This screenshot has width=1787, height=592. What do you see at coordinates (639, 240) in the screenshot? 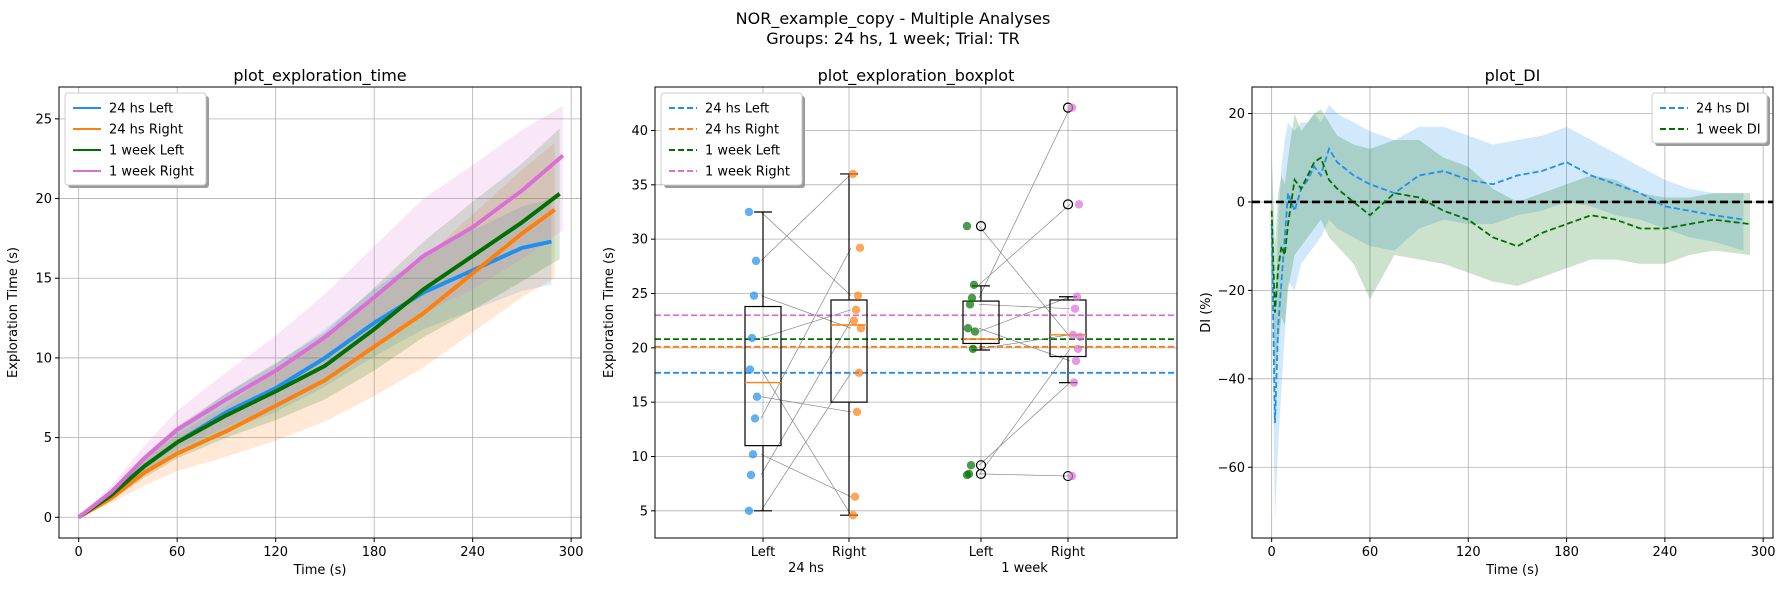
I see `y-tick-label: 30` at bounding box center [639, 240].